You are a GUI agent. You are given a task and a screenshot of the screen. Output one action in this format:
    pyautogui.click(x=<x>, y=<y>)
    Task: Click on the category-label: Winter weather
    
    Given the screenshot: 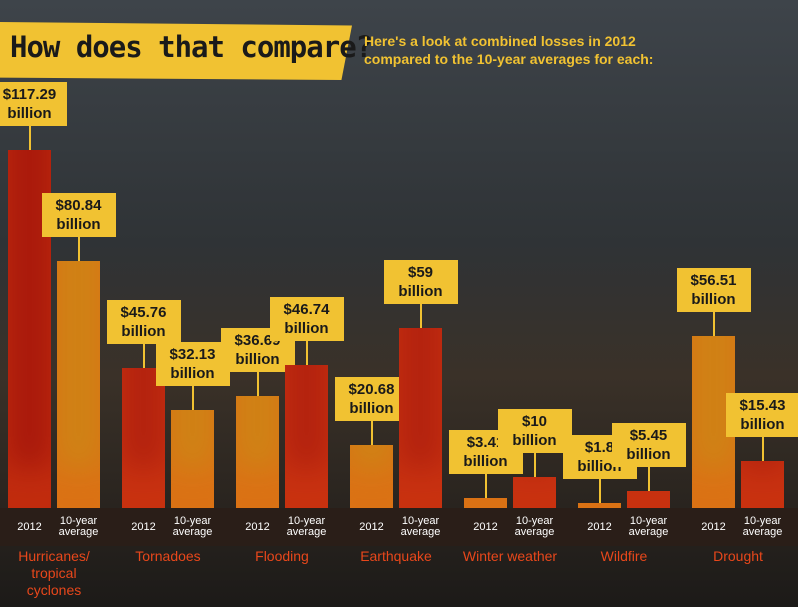 What is the action you would take?
    pyautogui.click(x=510, y=556)
    